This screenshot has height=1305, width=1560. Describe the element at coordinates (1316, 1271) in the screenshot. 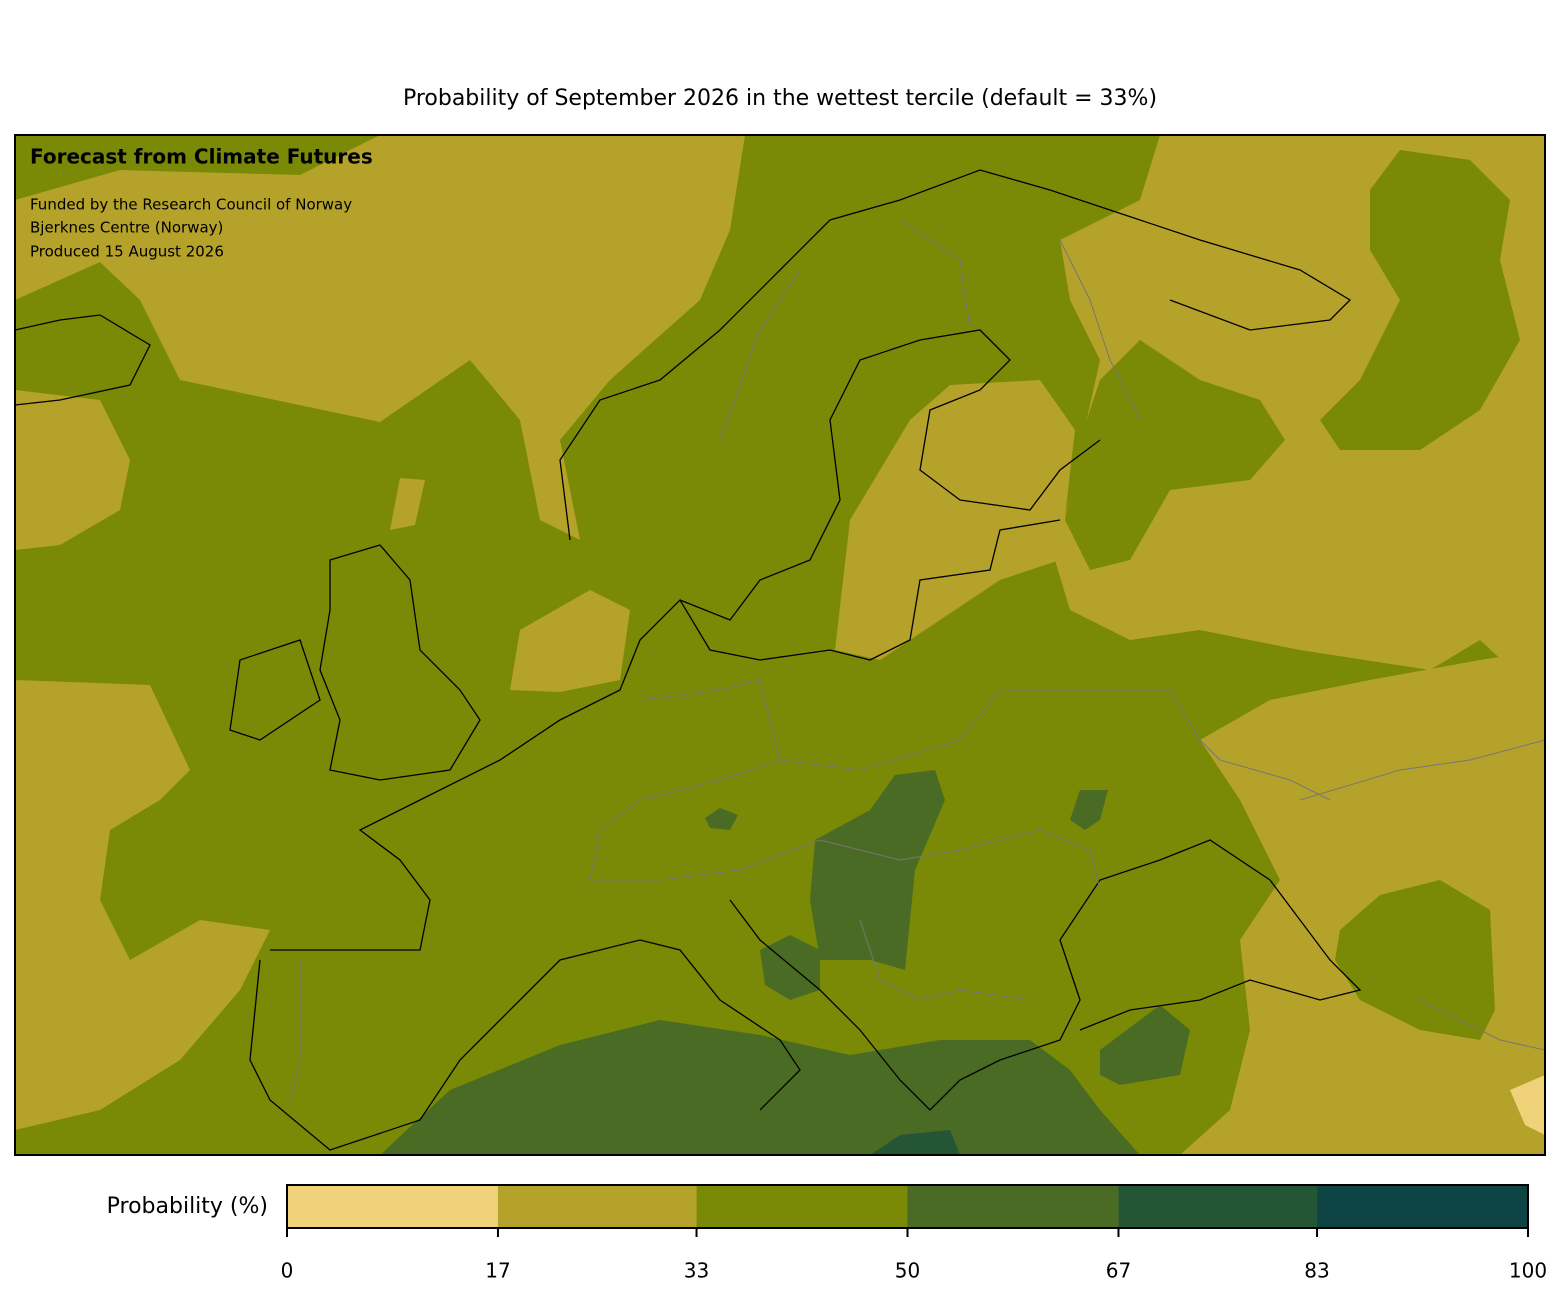

I see `colorbar-tick-label: 83` at that location.